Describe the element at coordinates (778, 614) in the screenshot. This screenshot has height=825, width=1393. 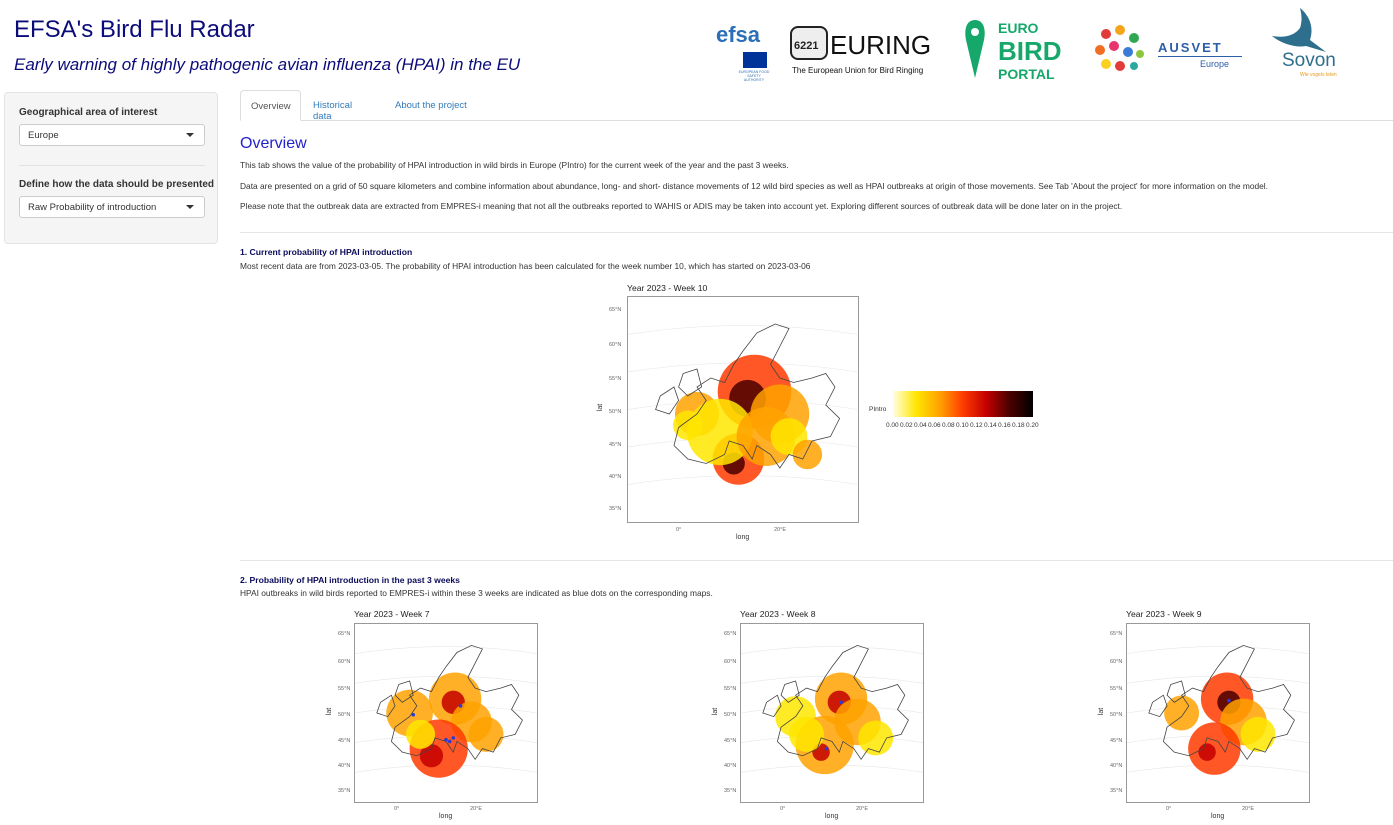
I see `past-map-title: Year 2023 - Week 8` at that location.